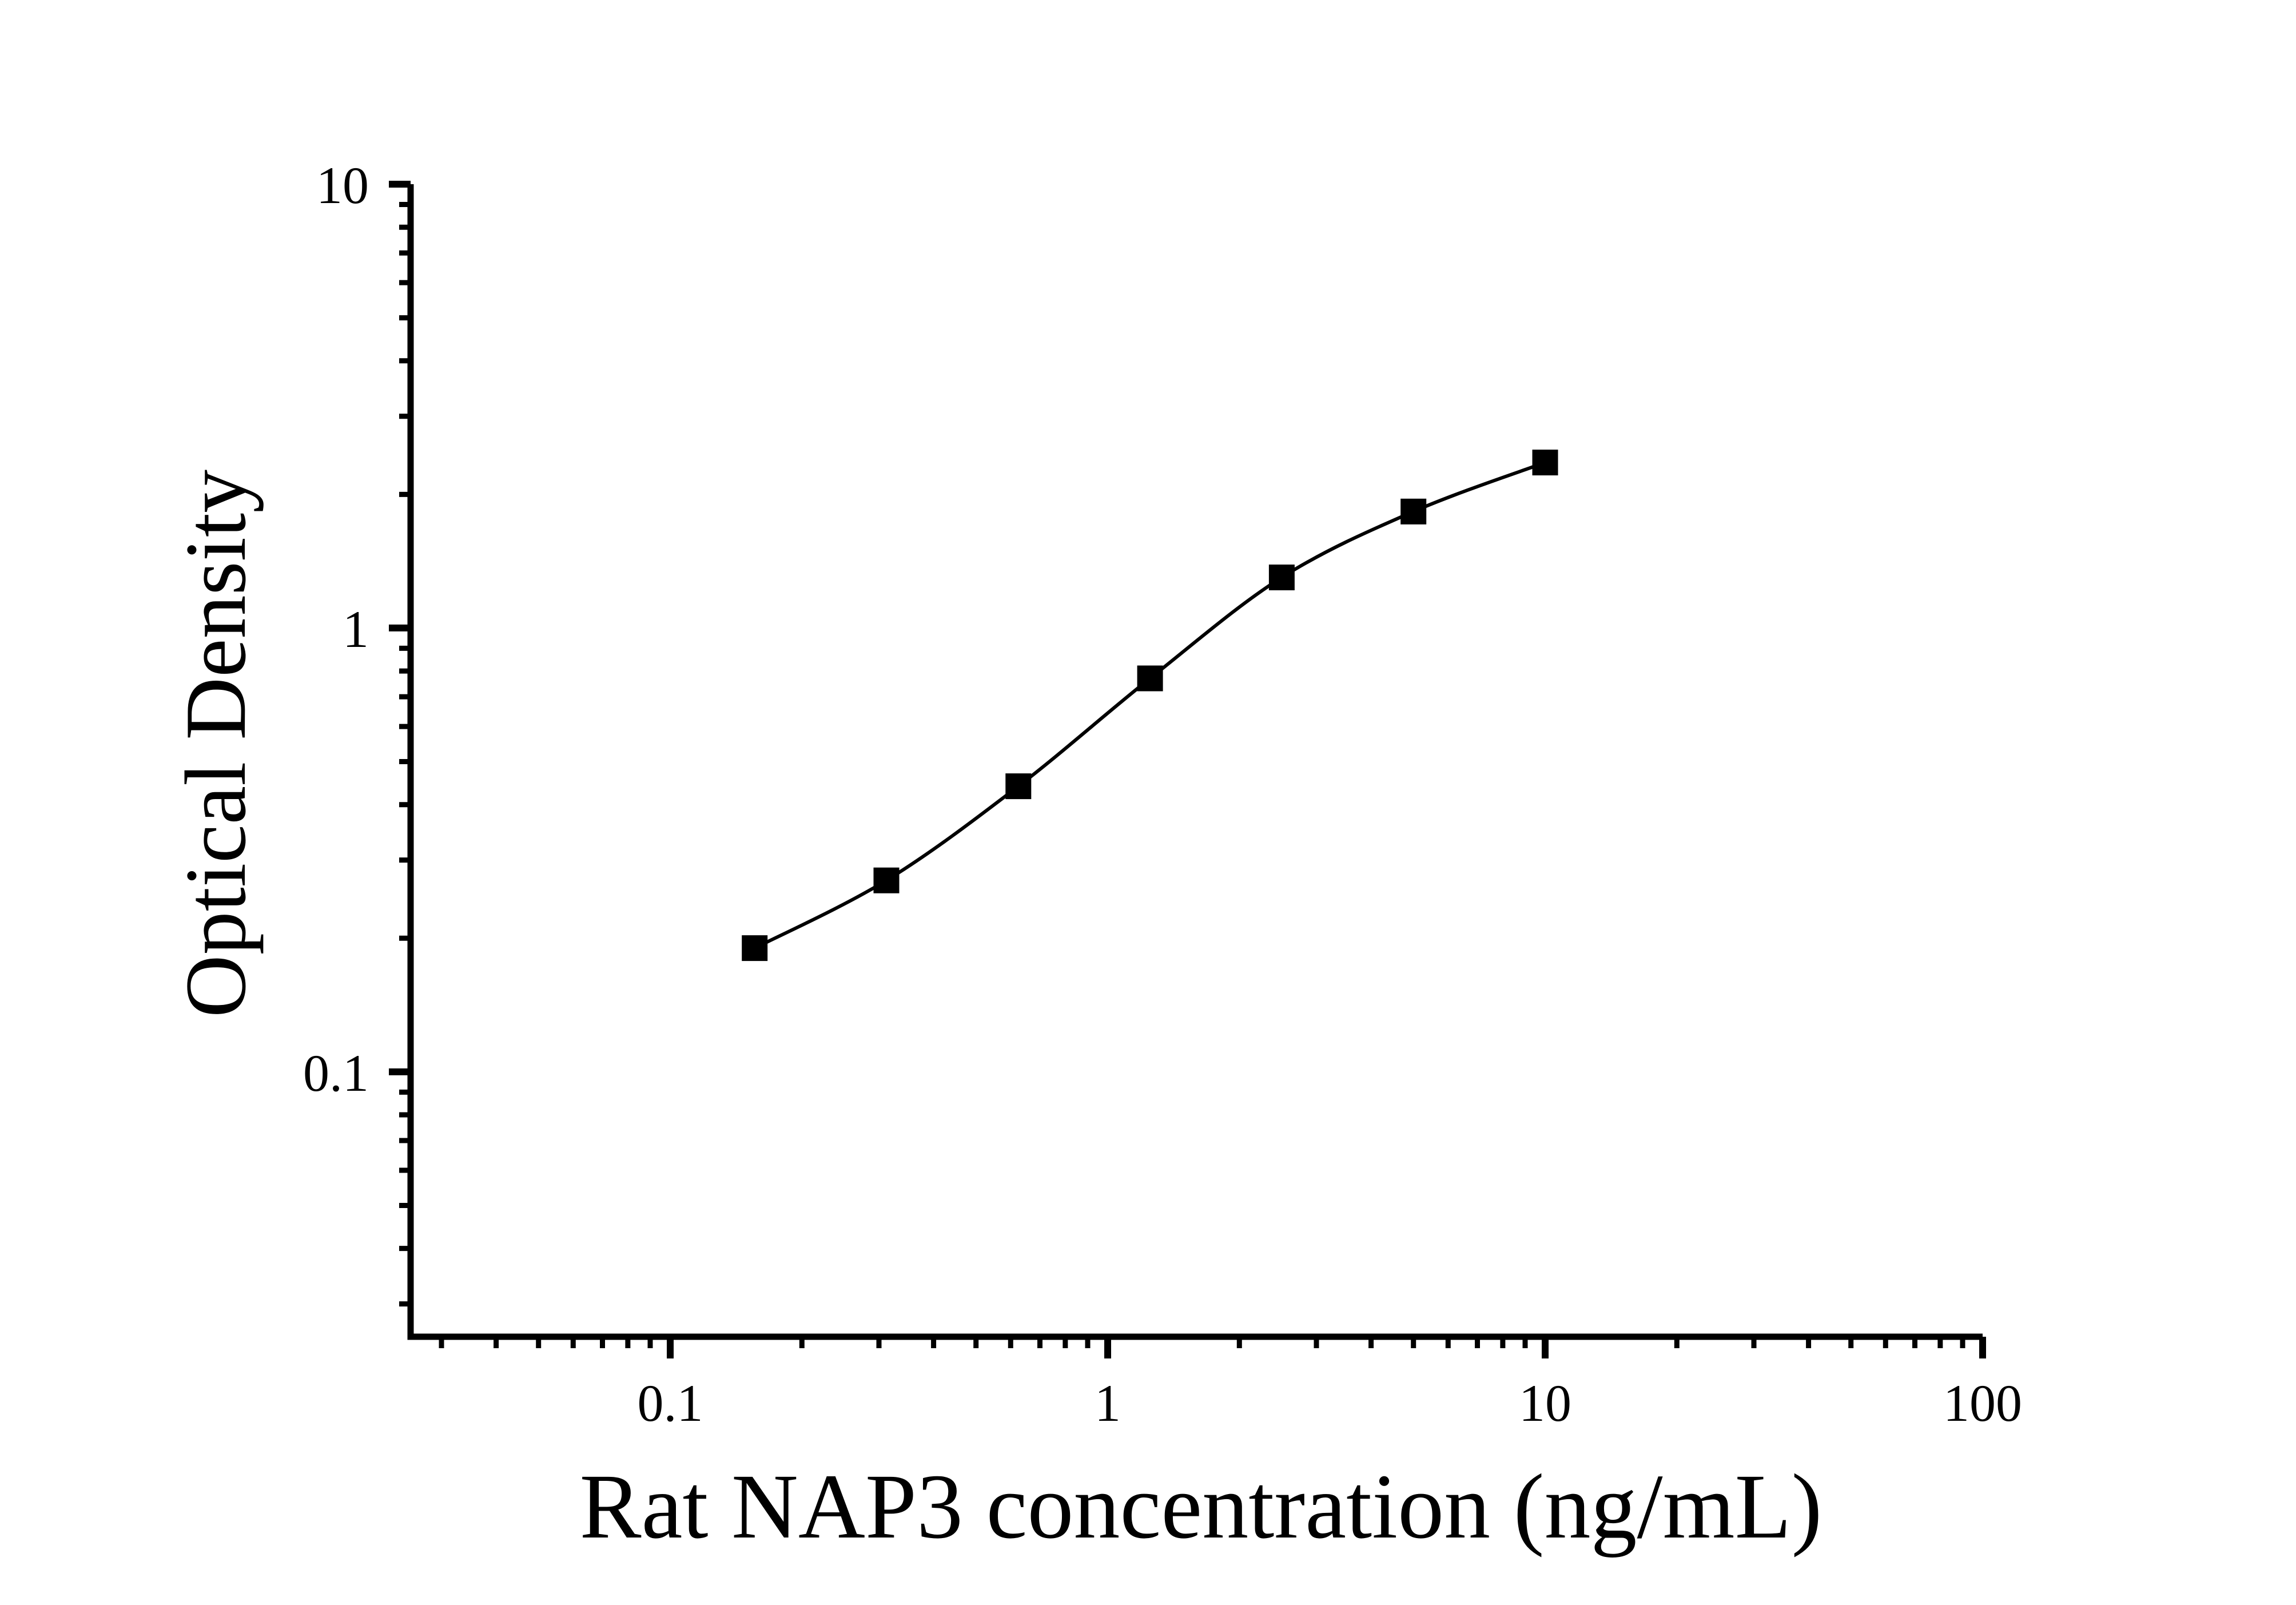 This screenshot has width=2296, height=1605. Describe the element at coordinates (1982, 1403) in the screenshot. I see `x-tick-label: 100` at that location.